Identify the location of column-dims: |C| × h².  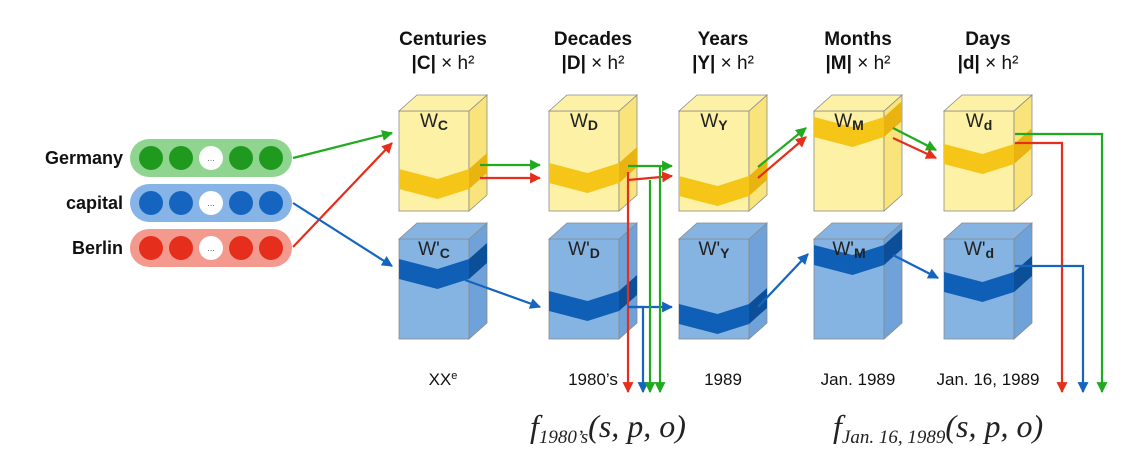
(443, 63).